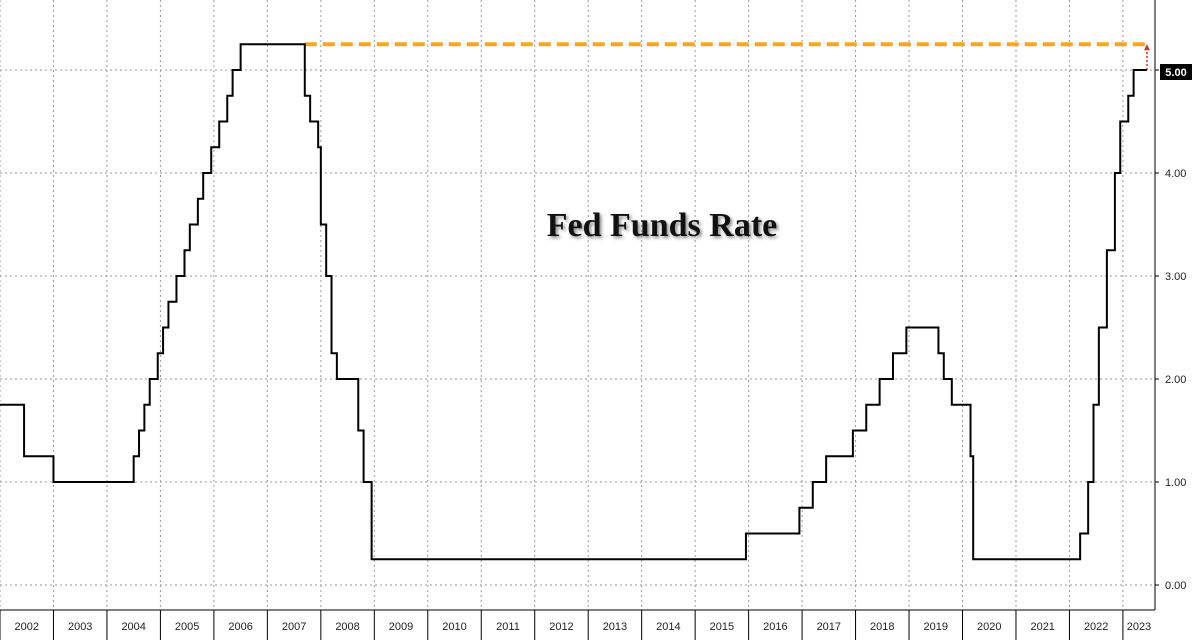 Image resolution: width=1200 pixels, height=640 pixels. I want to click on reference-layer, so click(727, 56).